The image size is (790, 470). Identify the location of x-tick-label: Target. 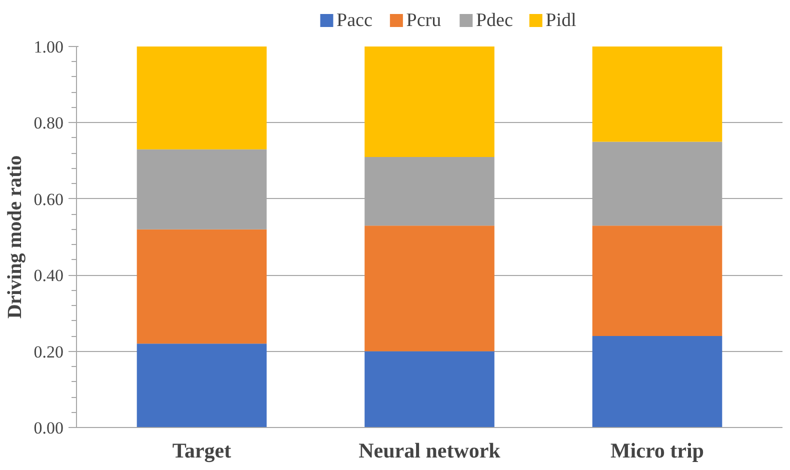
(202, 450).